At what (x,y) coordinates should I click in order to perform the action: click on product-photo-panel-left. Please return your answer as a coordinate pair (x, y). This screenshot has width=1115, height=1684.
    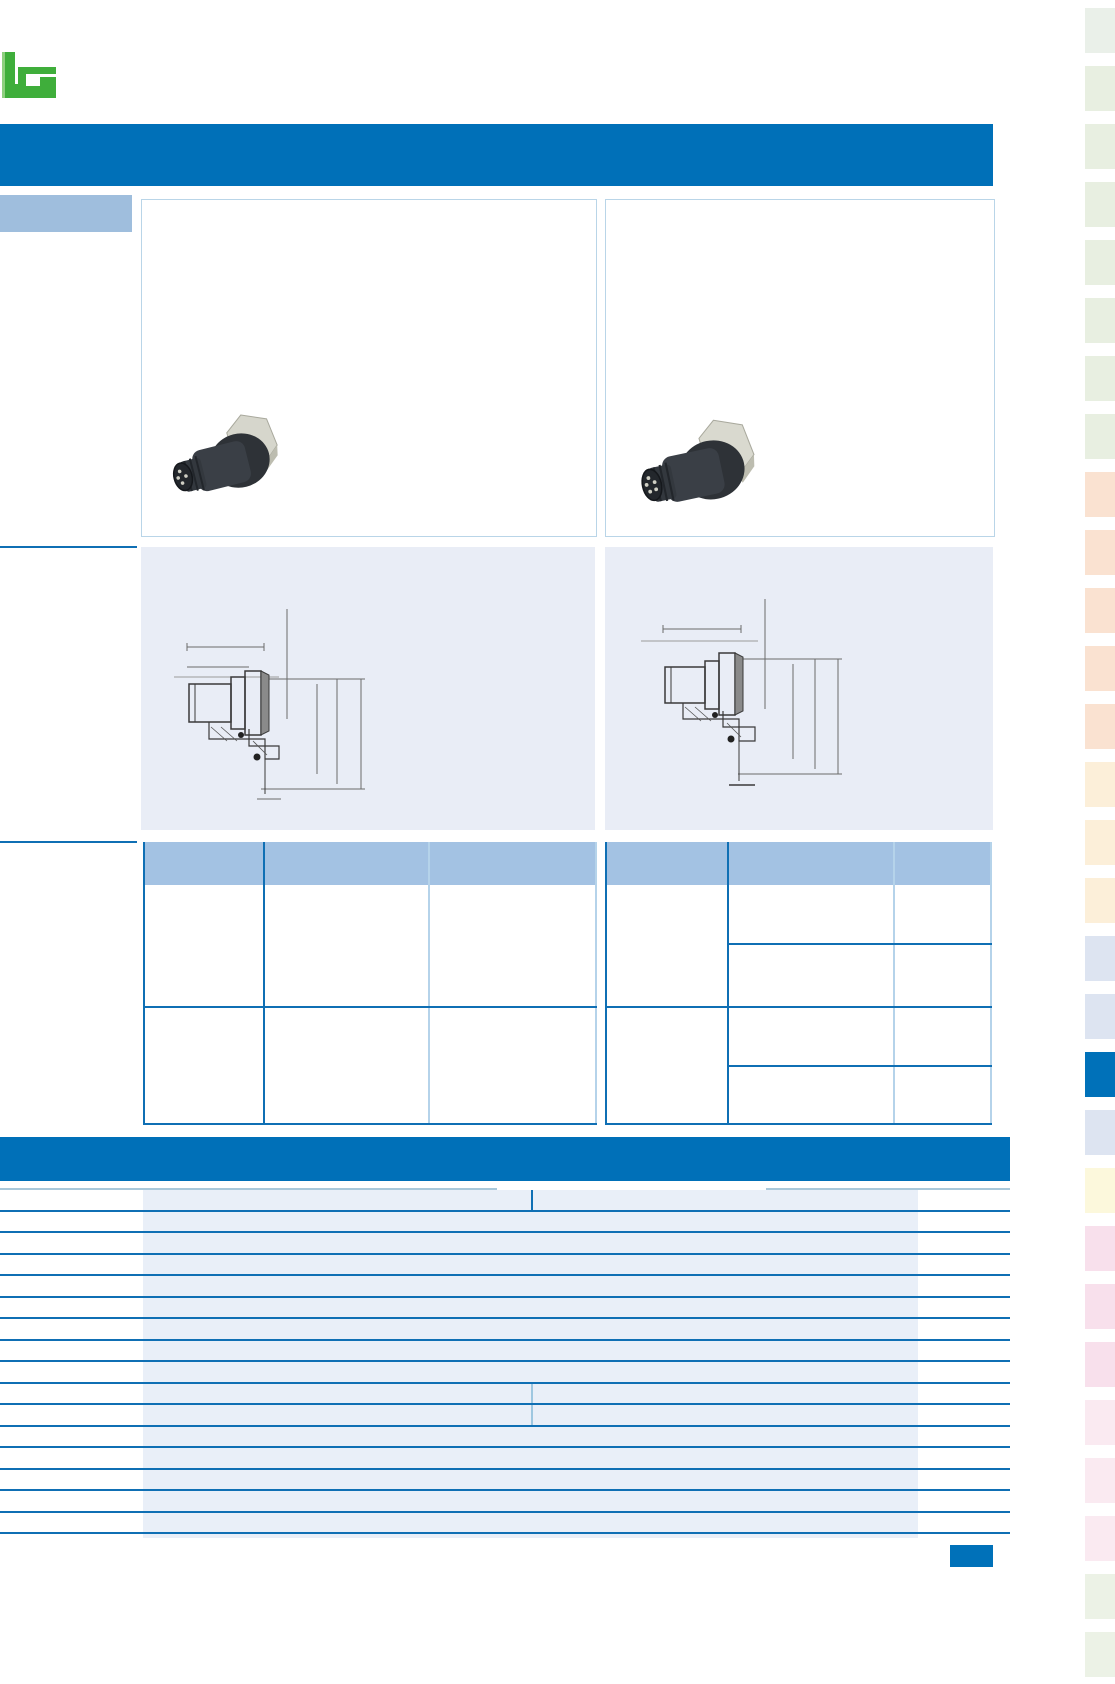
    Looking at the image, I should click on (369, 368).